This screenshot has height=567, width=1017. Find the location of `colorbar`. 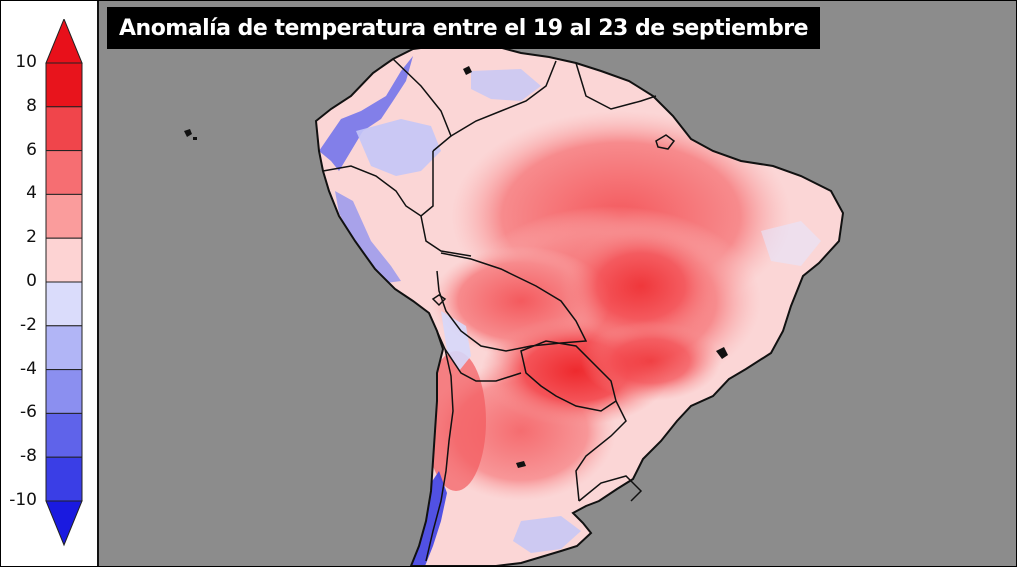

colorbar is located at coordinates (64, 283).